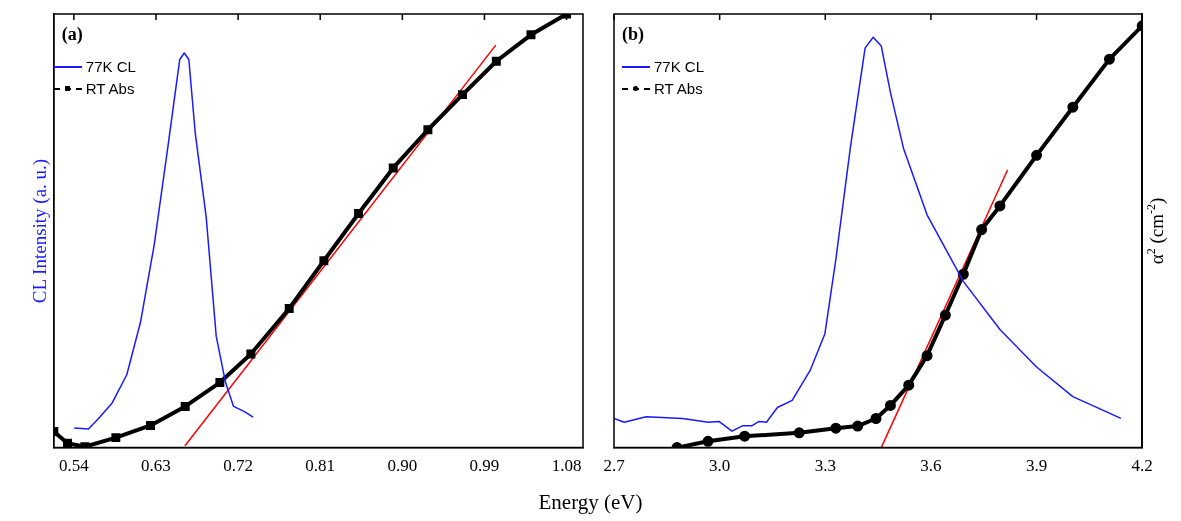  I want to click on x-tick-label: 3.9, so click(1036, 466).